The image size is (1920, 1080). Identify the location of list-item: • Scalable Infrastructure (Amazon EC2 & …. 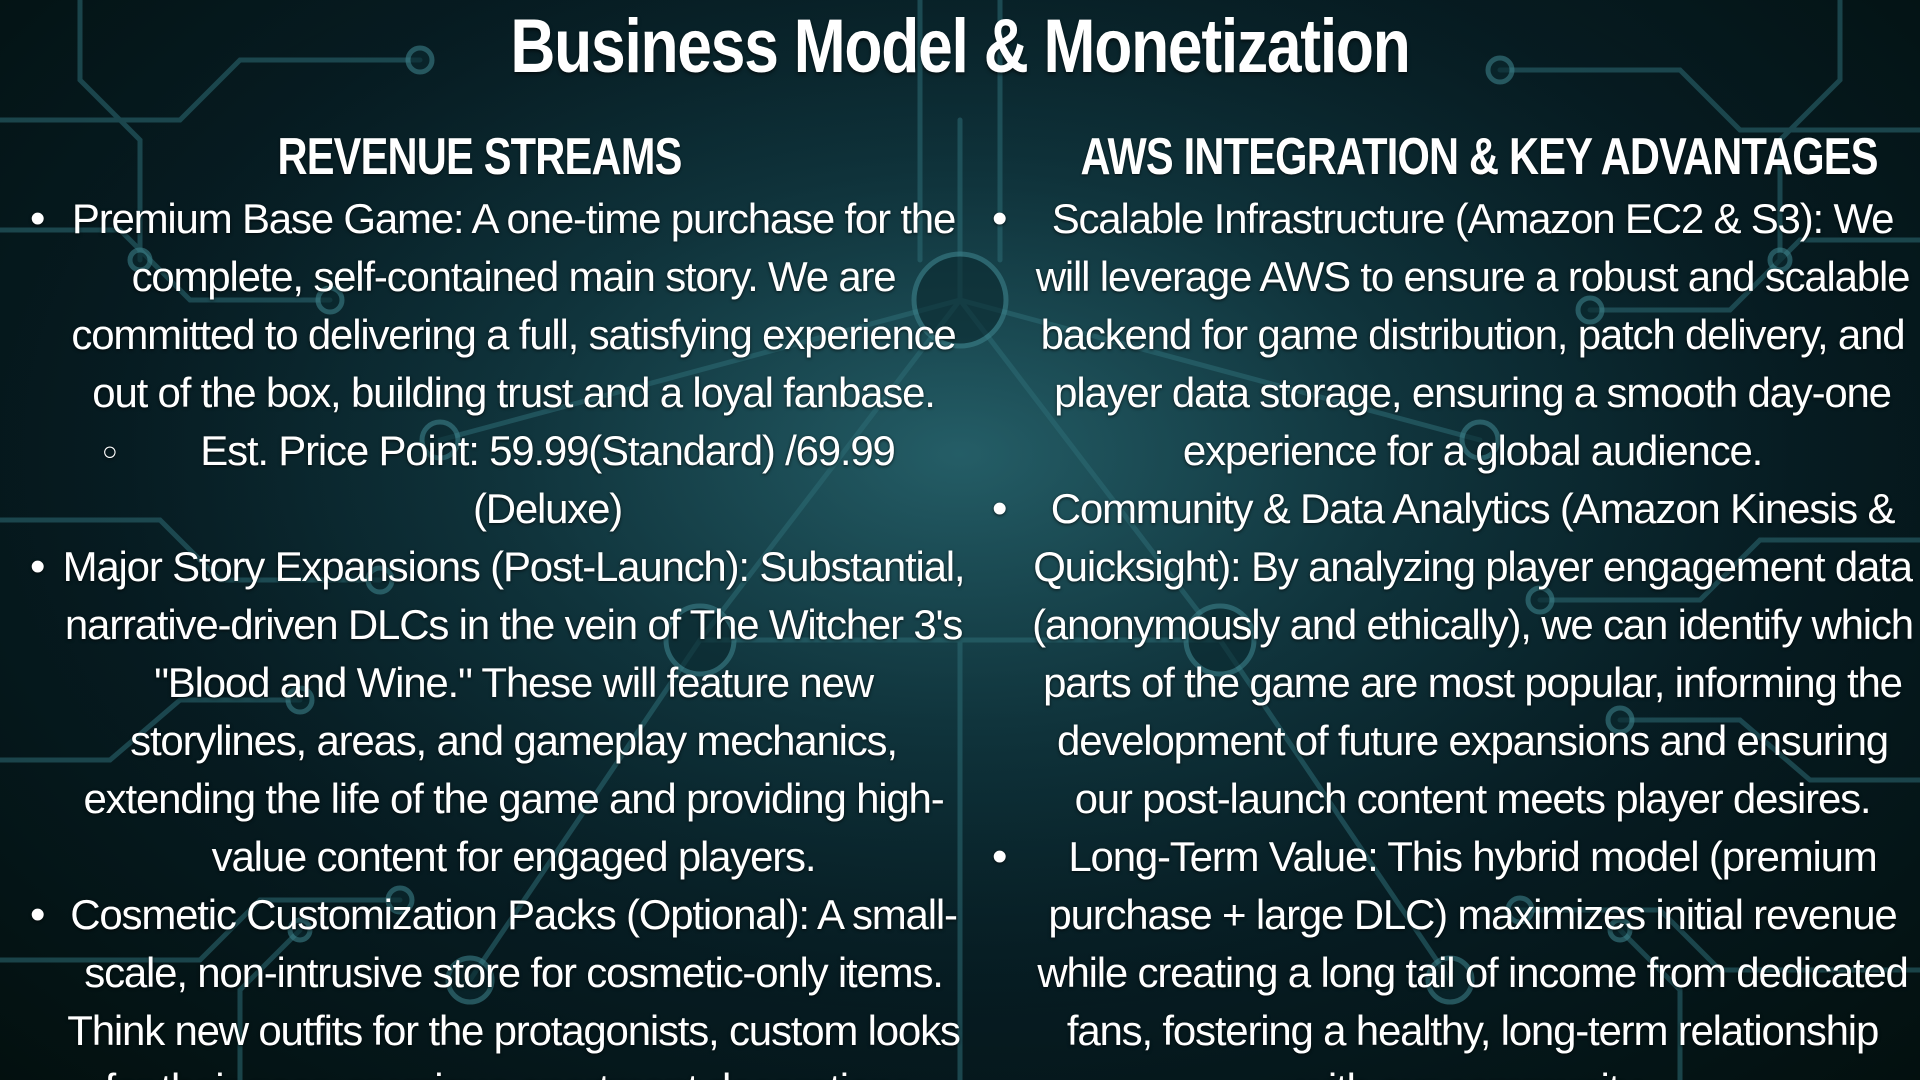
(1450, 335).